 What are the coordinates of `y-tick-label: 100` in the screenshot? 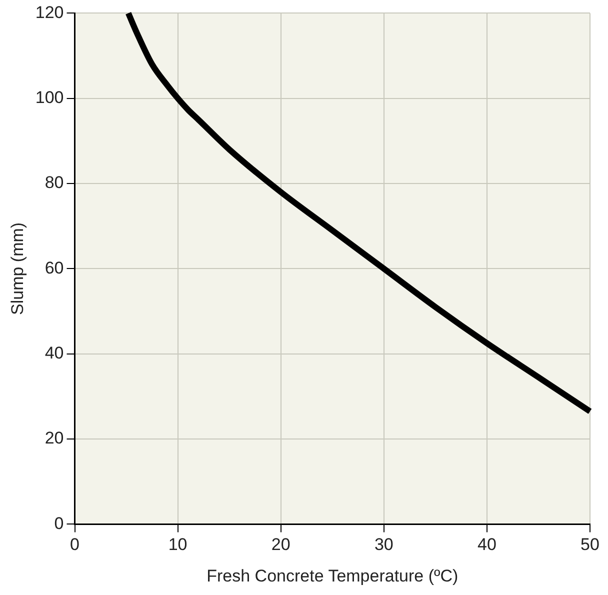 It's located at (49, 98).